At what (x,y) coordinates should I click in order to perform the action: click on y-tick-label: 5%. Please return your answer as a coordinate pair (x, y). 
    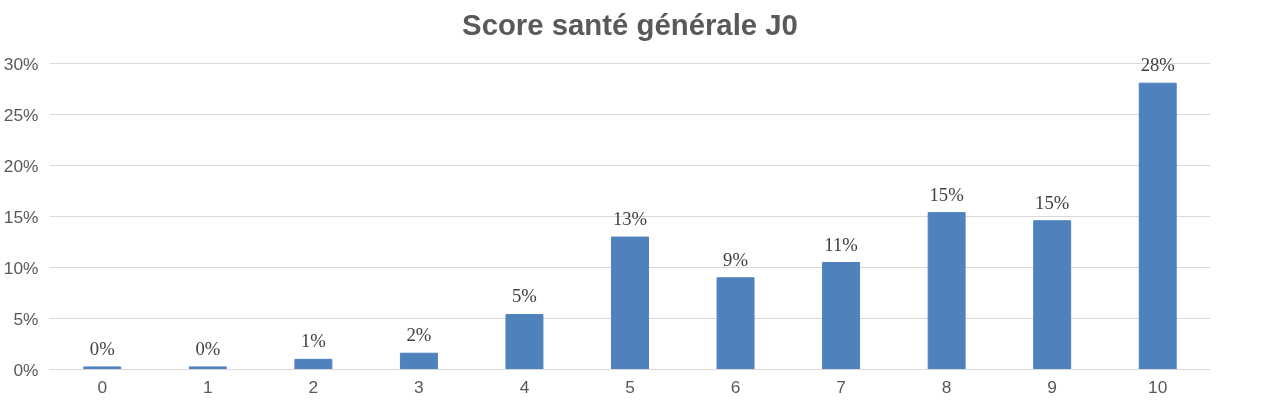
    Looking at the image, I should click on (26, 318).